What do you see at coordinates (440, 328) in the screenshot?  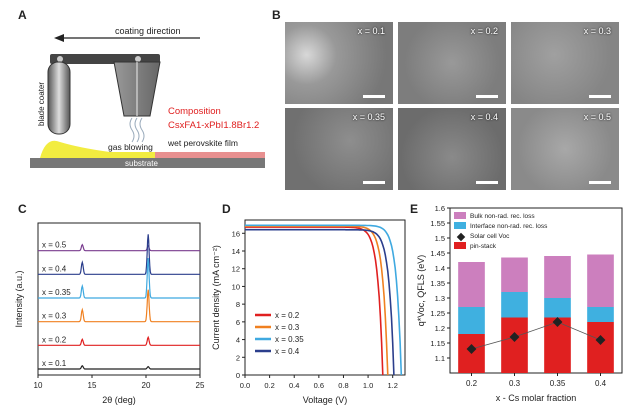 I see `y-tick-label: 1.2` at bounding box center [440, 328].